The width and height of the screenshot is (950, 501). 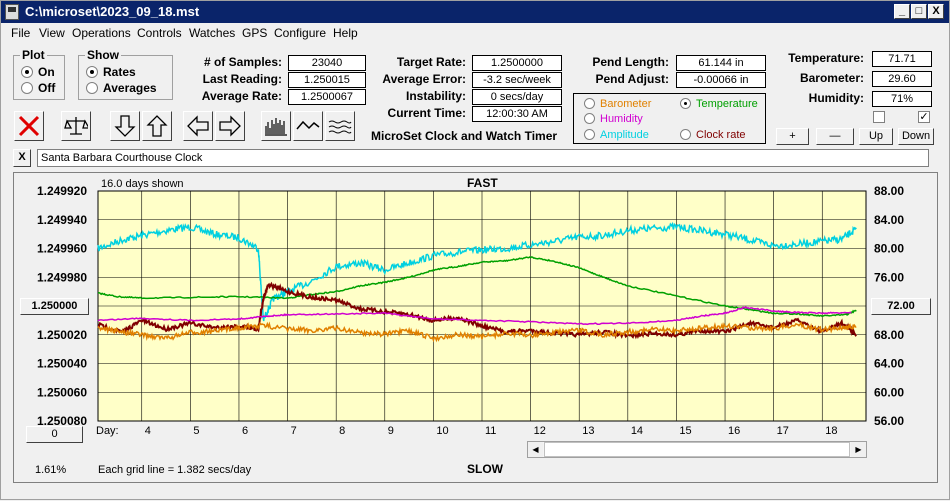 What do you see at coordinates (836, 98) in the screenshot?
I see `humidity-label: Humidity:` at bounding box center [836, 98].